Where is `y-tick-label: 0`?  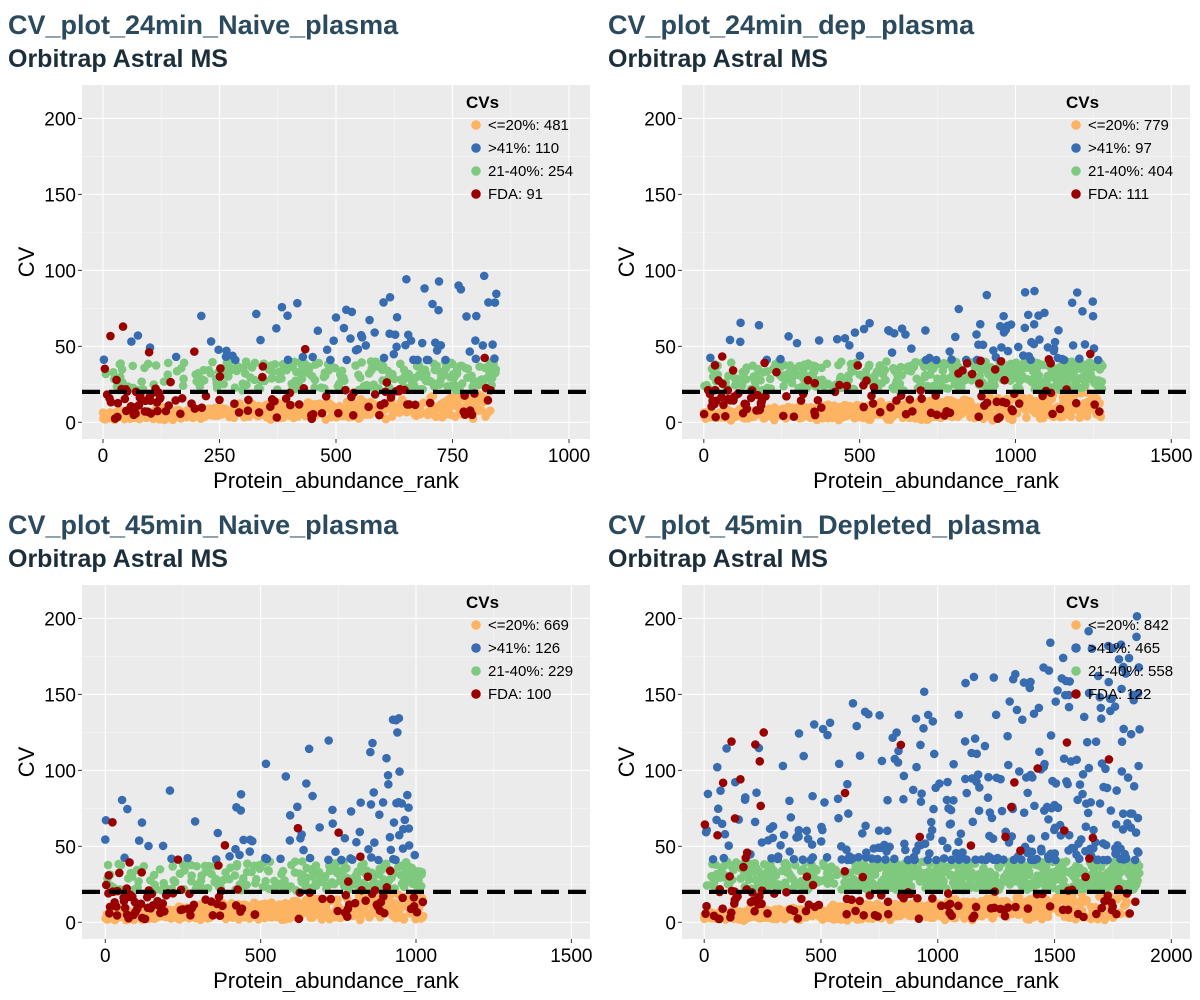
y-tick-label: 0 is located at coordinates (670, 423).